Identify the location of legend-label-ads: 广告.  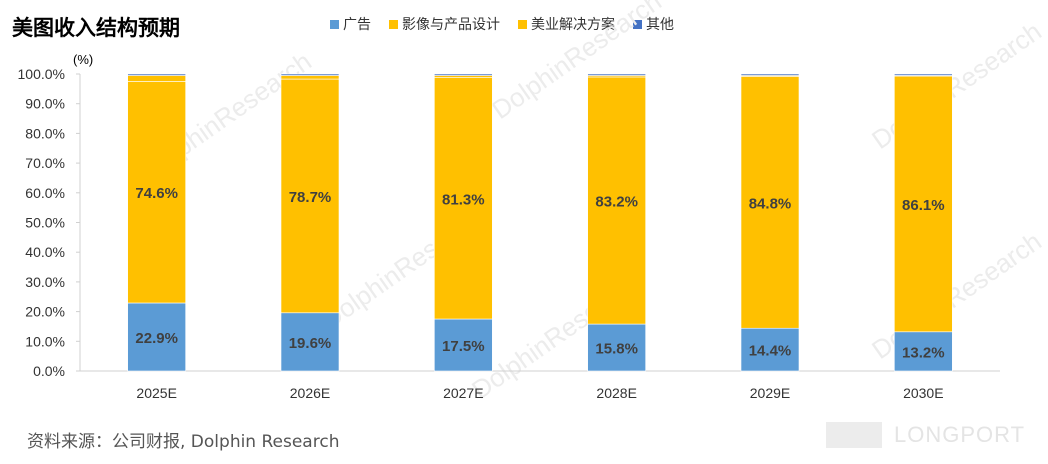
(357, 25).